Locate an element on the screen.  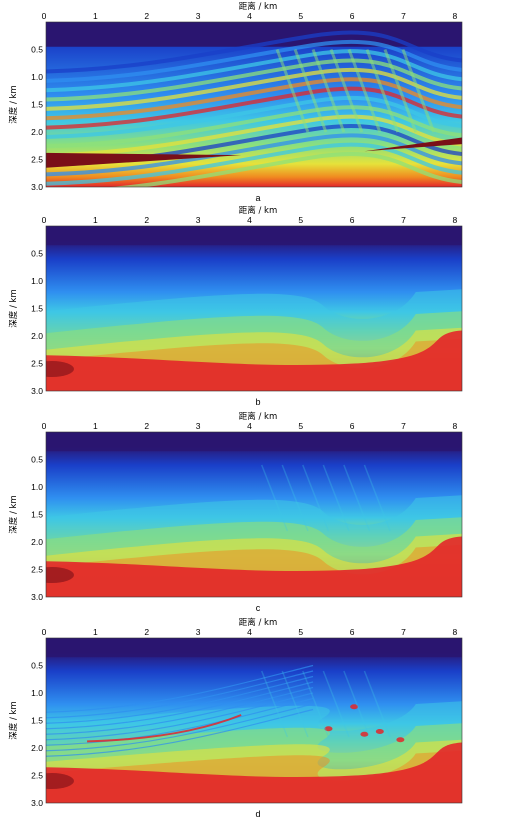
red-streak is located at coordinates (164, 728).